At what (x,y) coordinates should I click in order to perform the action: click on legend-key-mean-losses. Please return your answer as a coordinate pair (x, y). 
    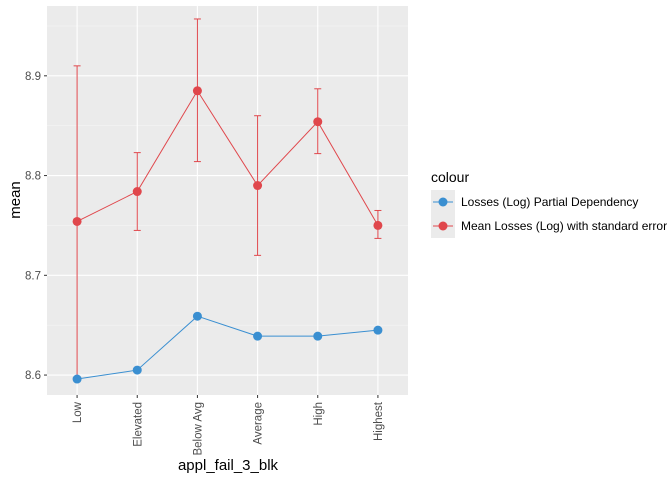
    Looking at the image, I should click on (443, 226).